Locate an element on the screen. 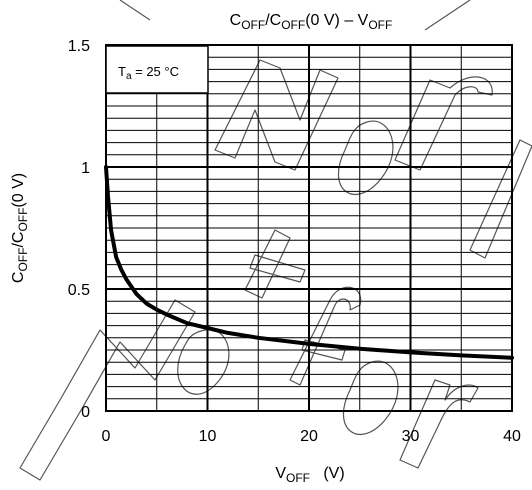  x-tick-label: 10 is located at coordinates (208, 436).